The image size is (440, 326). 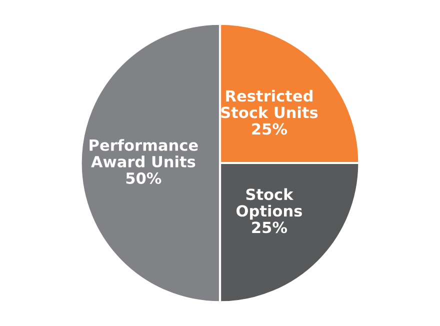 I want to click on slice-label: Restricted Stock Units, so click(x=269, y=104).